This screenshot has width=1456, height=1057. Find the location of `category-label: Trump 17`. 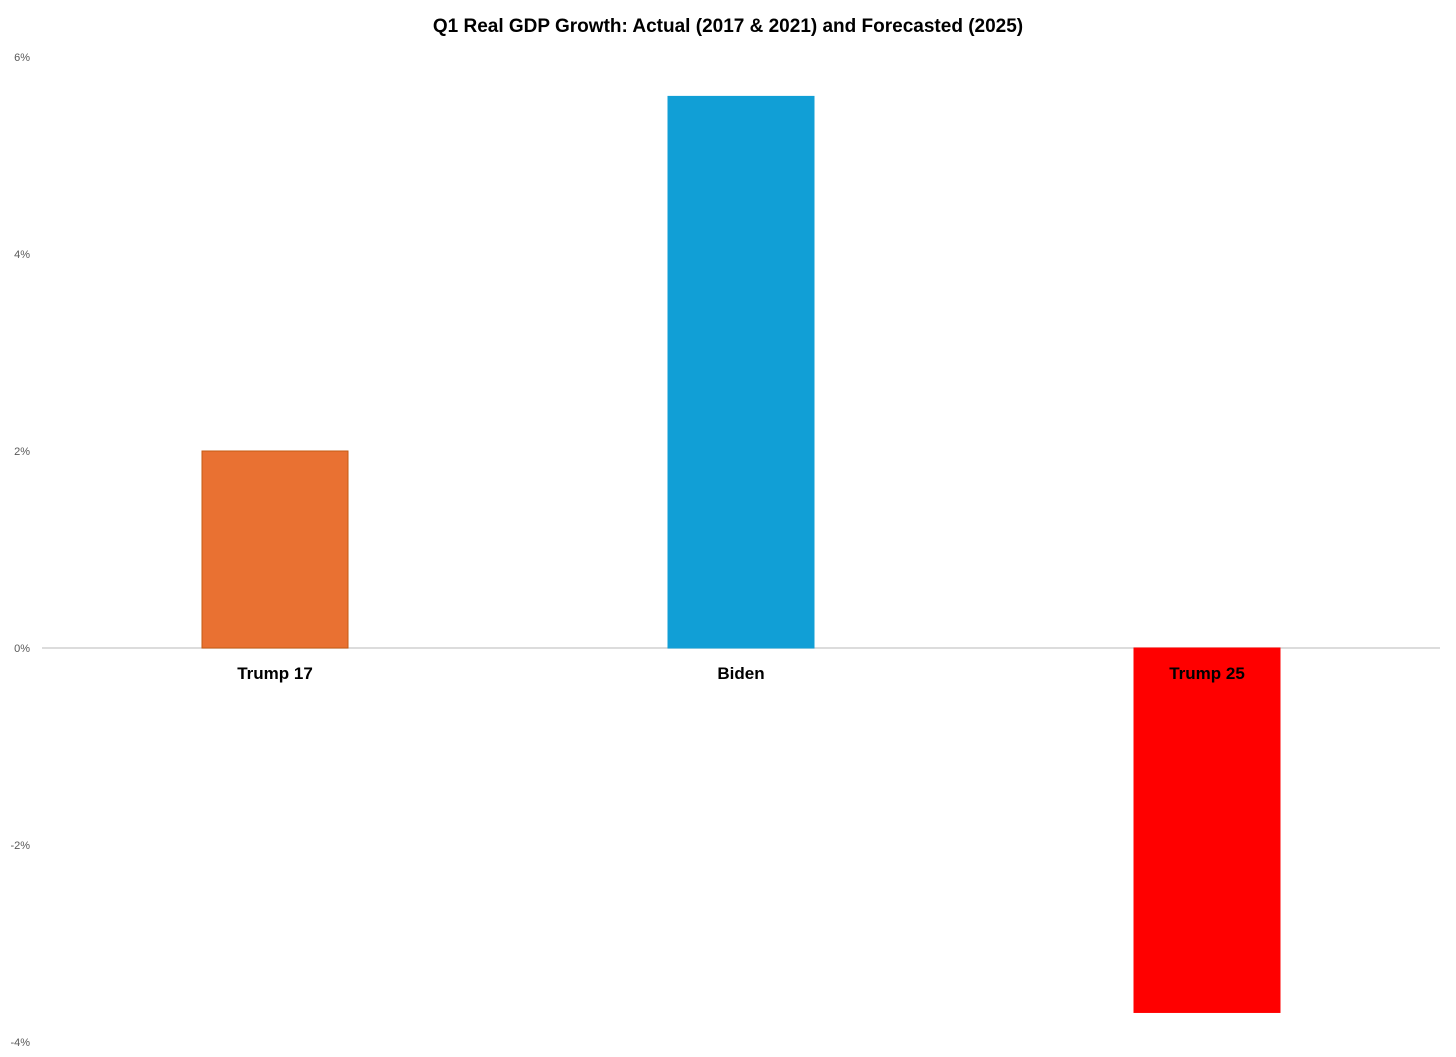

category-label: Trump 17 is located at coordinates (275, 673).